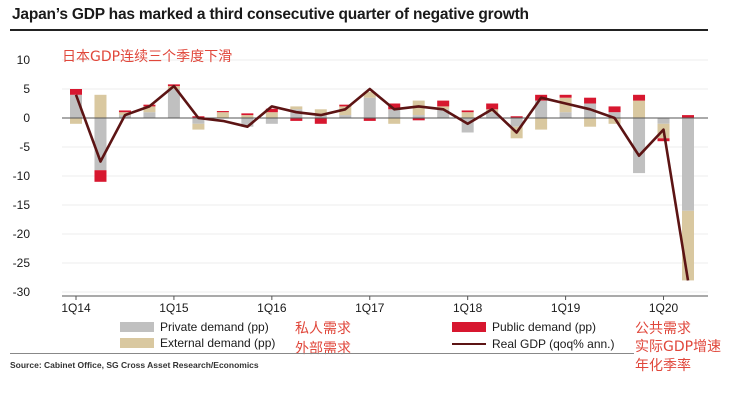 This screenshot has width=750, height=400. What do you see at coordinates (137, 327) in the screenshot?
I see `legend-private-swatch` at bounding box center [137, 327].